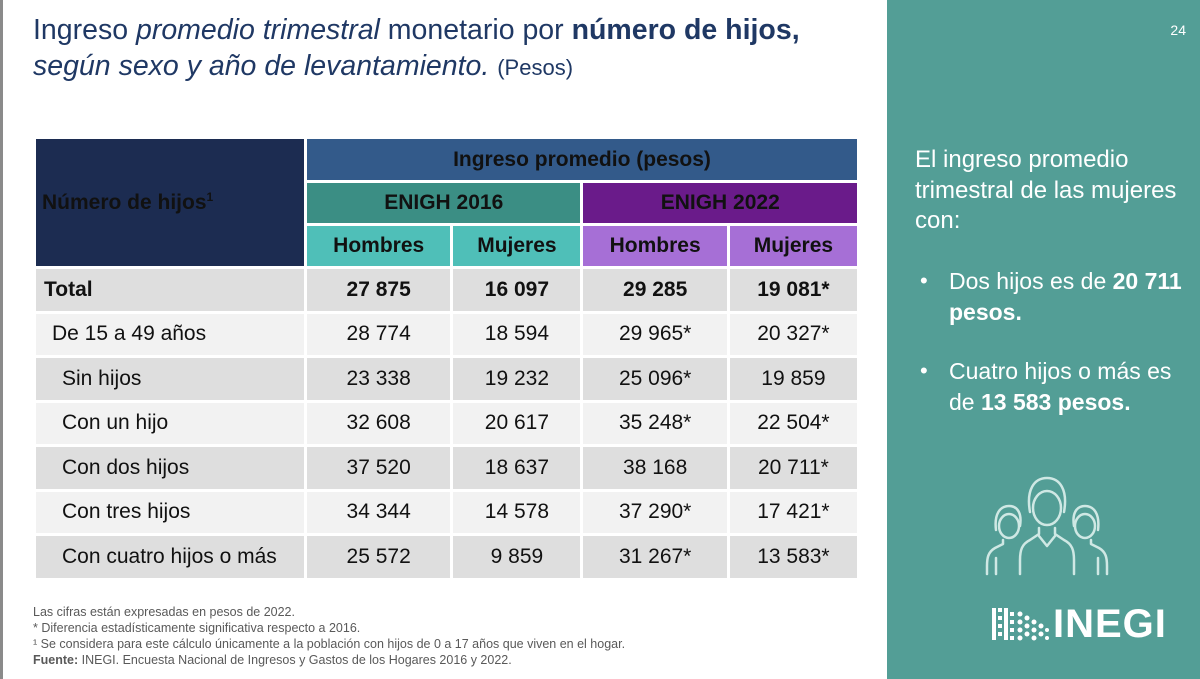 This screenshot has width=1200, height=679. I want to click on inegi-logo-text: INEGI, so click(1110, 624).